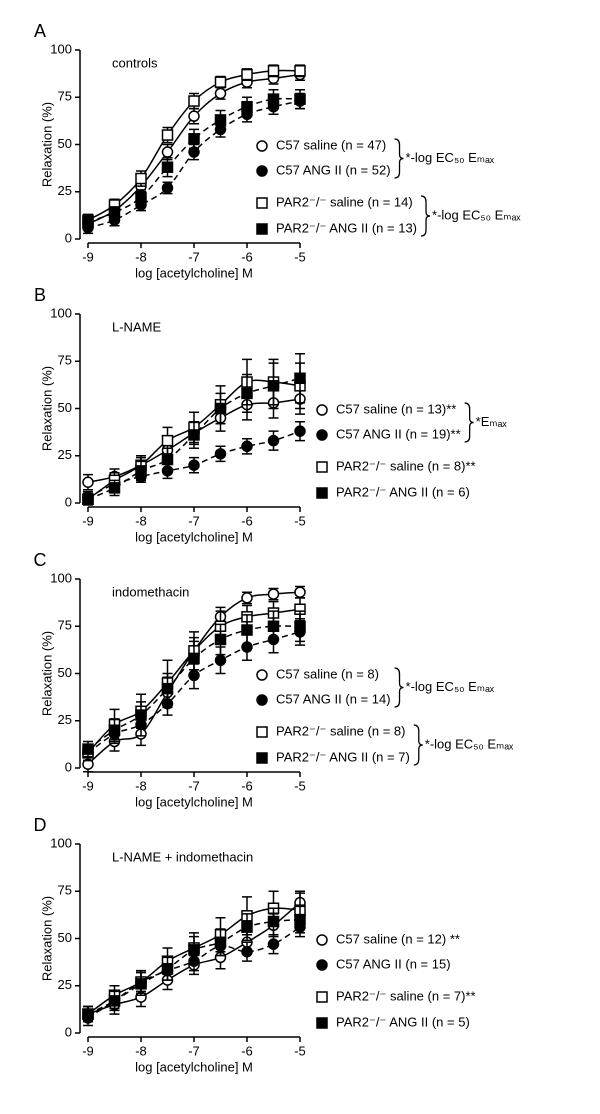 The height and width of the screenshot is (1114, 600). Describe the element at coordinates (398, 433) in the screenshot. I see `legend-label: C57 ANG II (n = 19)**` at that location.